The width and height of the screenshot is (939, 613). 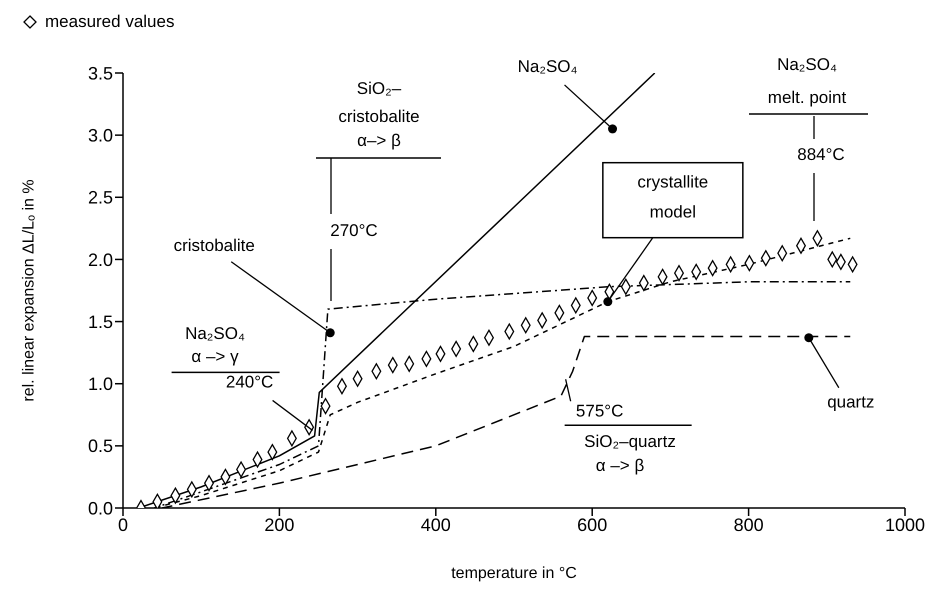 What do you see at coordinates (100, 508) in the screenshot?
I see `y-tick-label: 0.0` at bounding box center [100, 508].